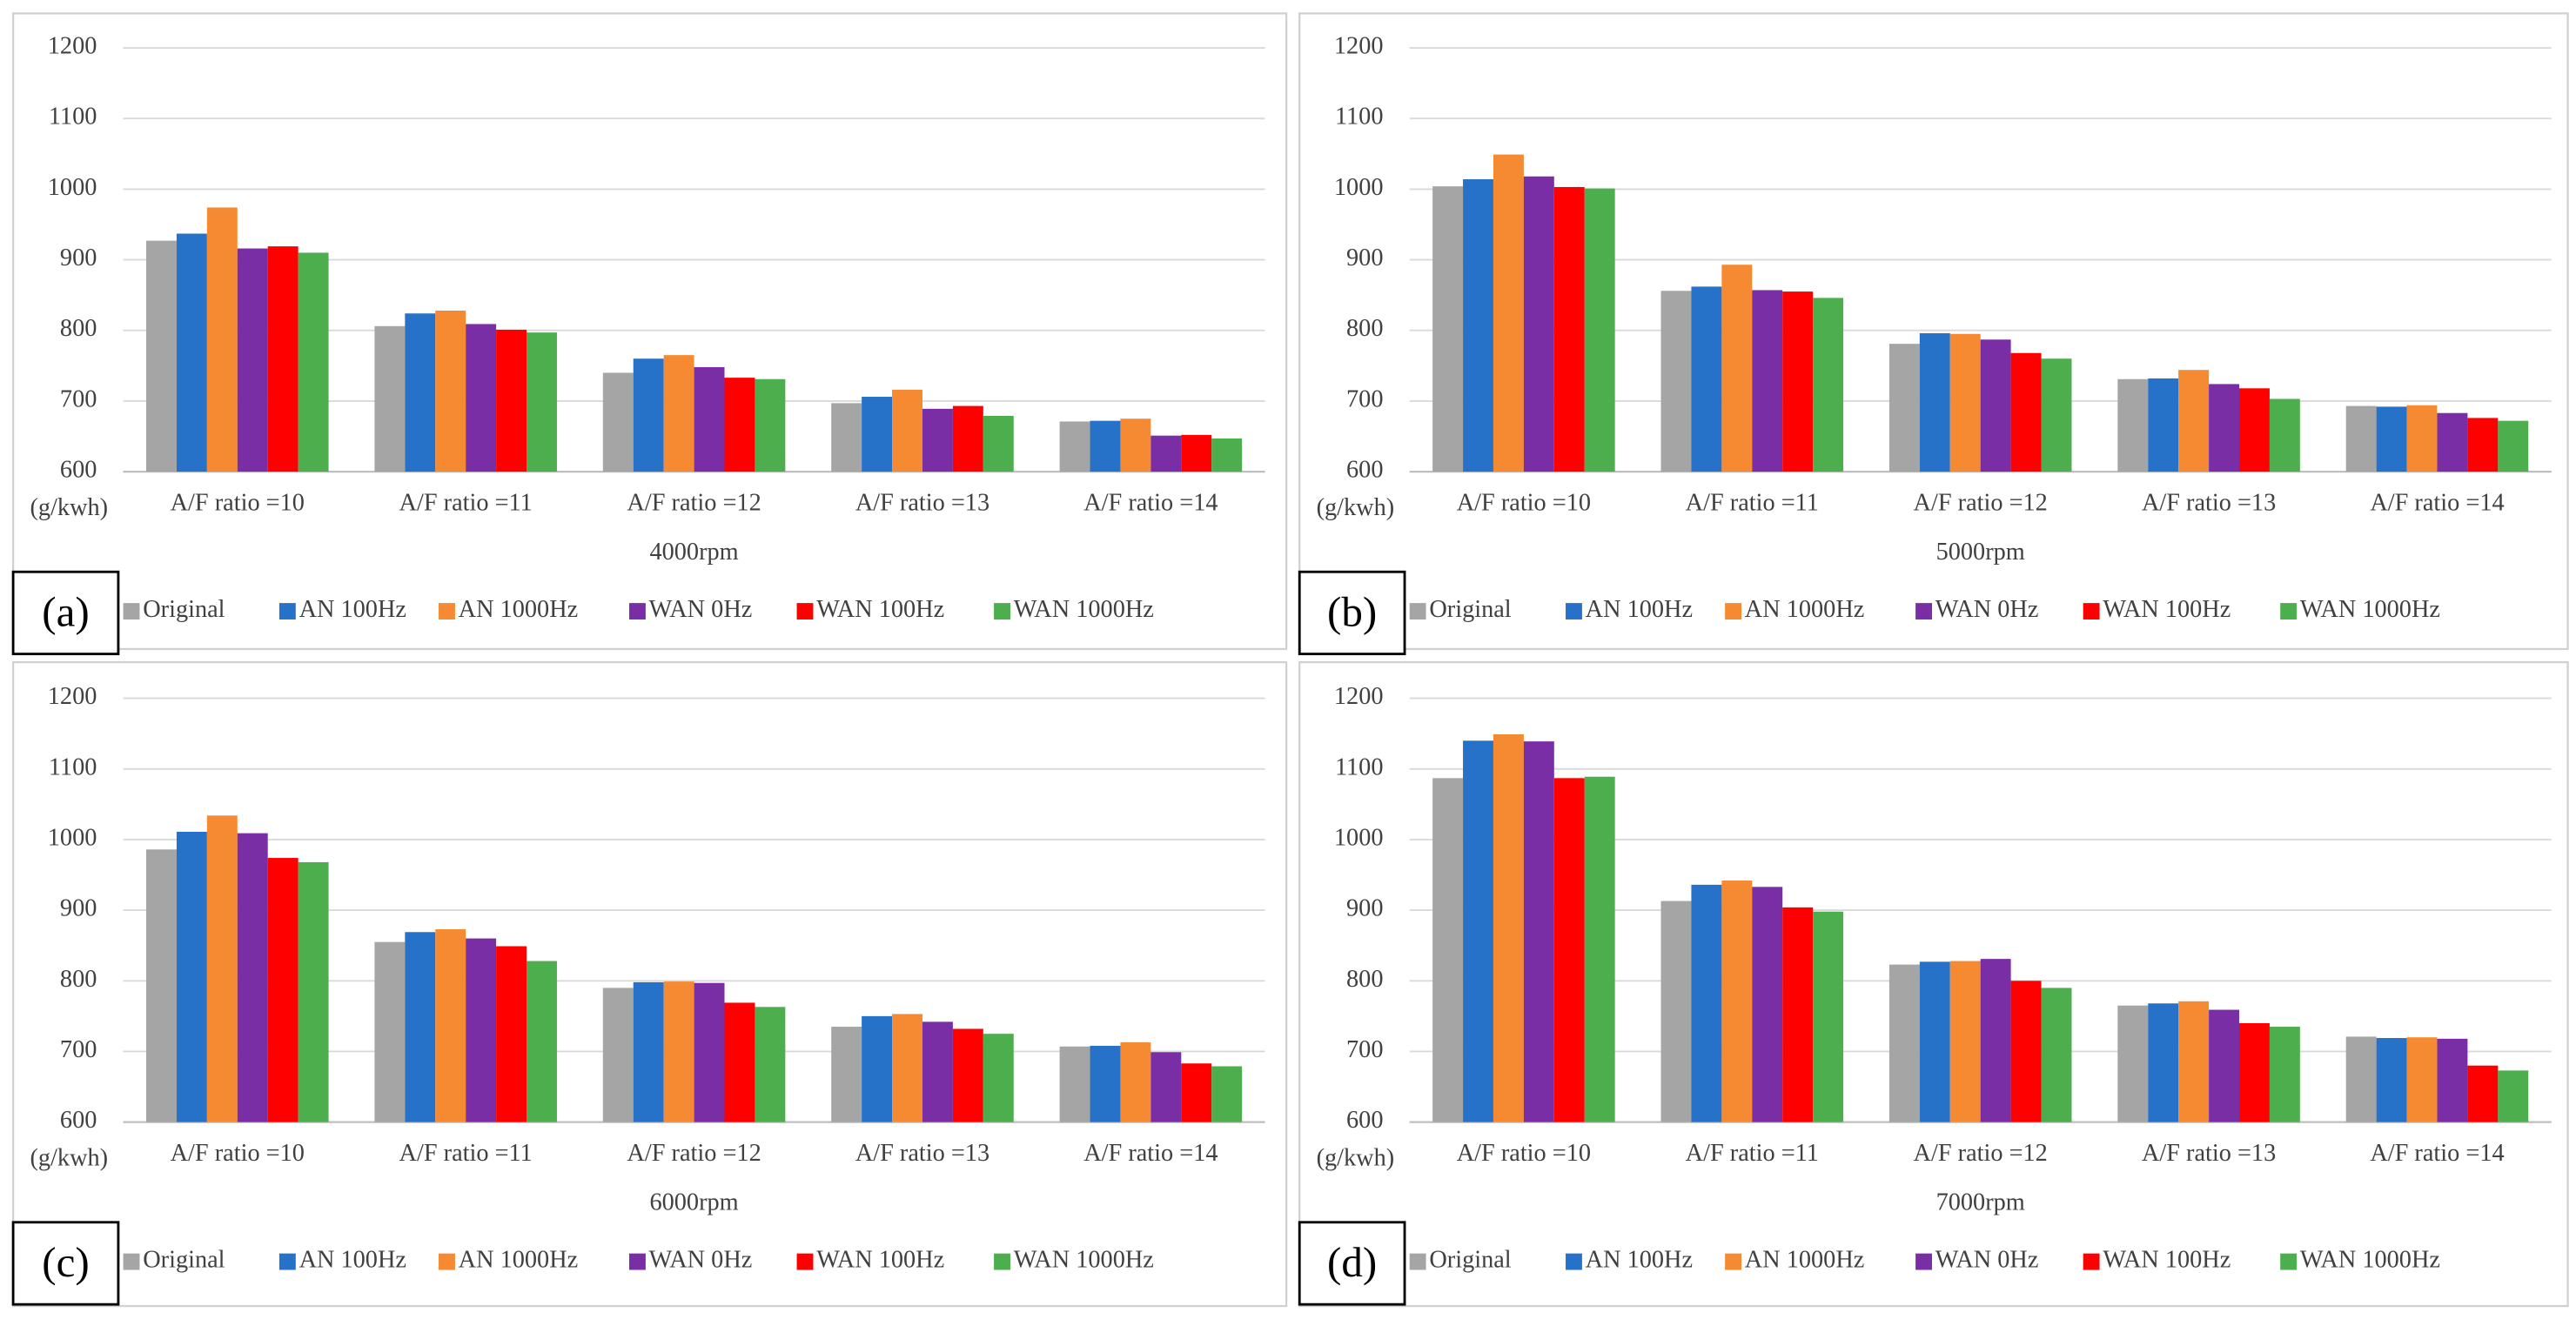 This screenshot has width=2576, height=1326. I want to click on y-tick-label: 1200, so click(1359, 696).